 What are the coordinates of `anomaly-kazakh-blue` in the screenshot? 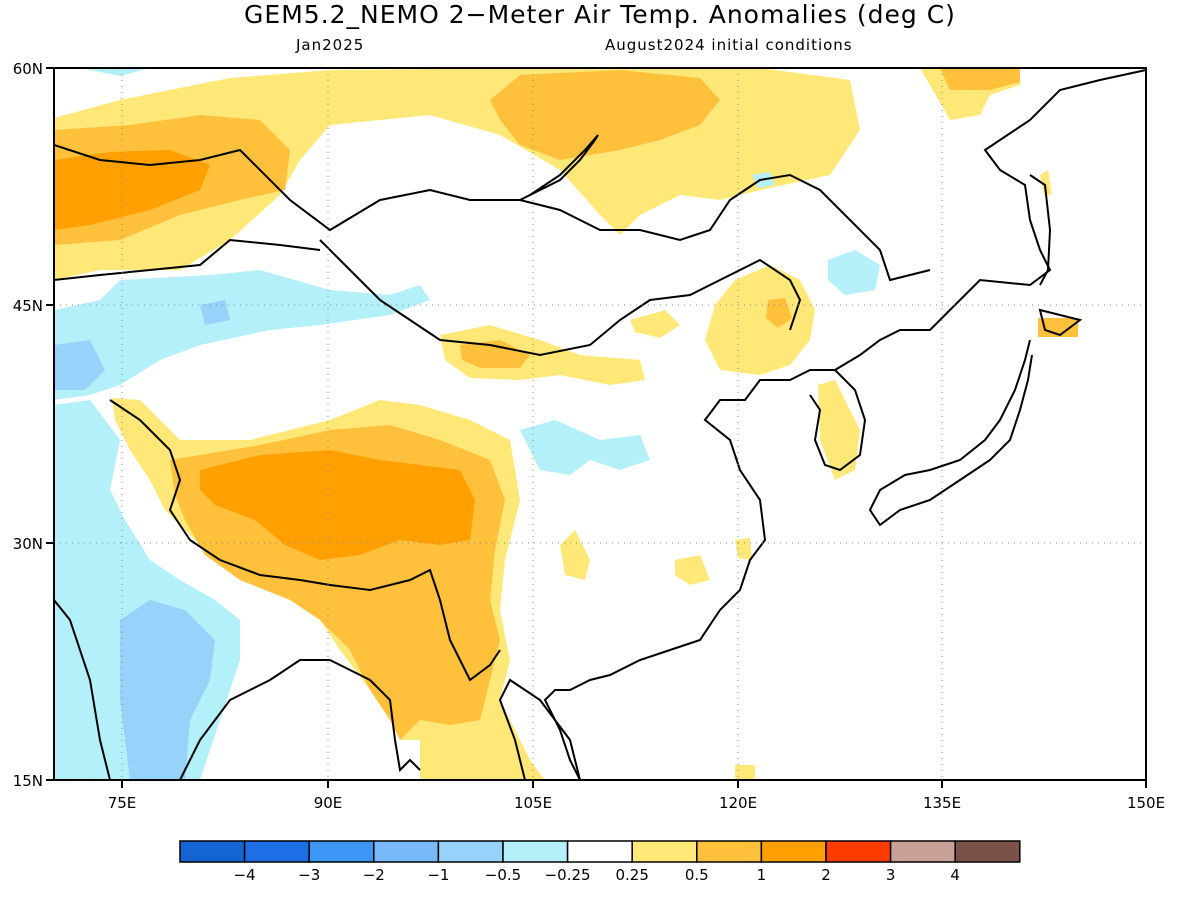 It's located at (79, 365).